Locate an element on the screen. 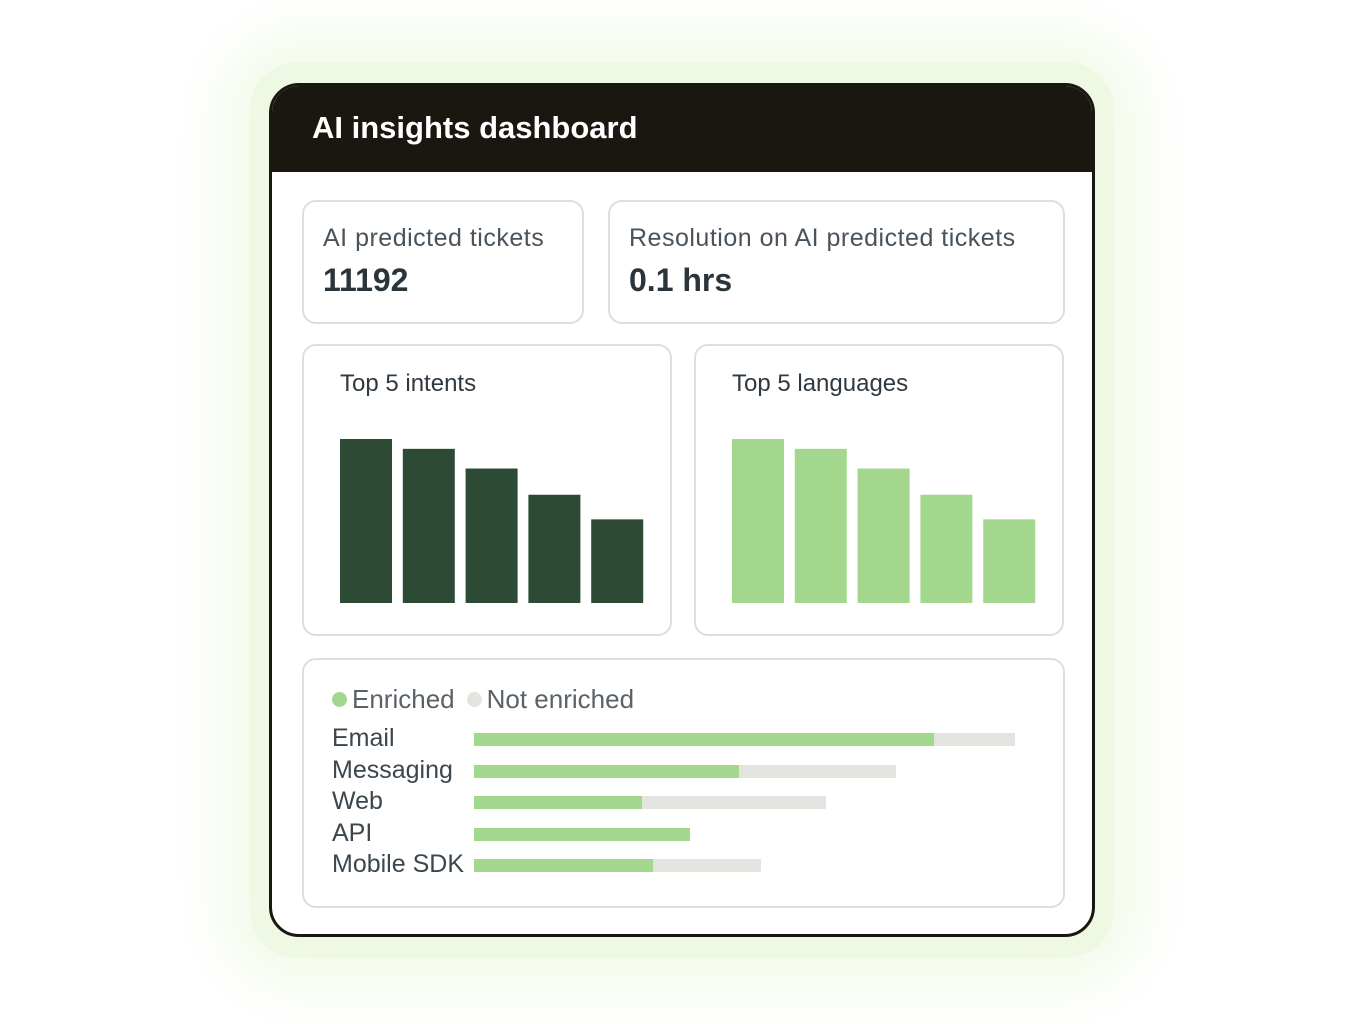 The height and width of the screenshot is (1024, 1365). intents-bars is located at coordinates (492, 521).